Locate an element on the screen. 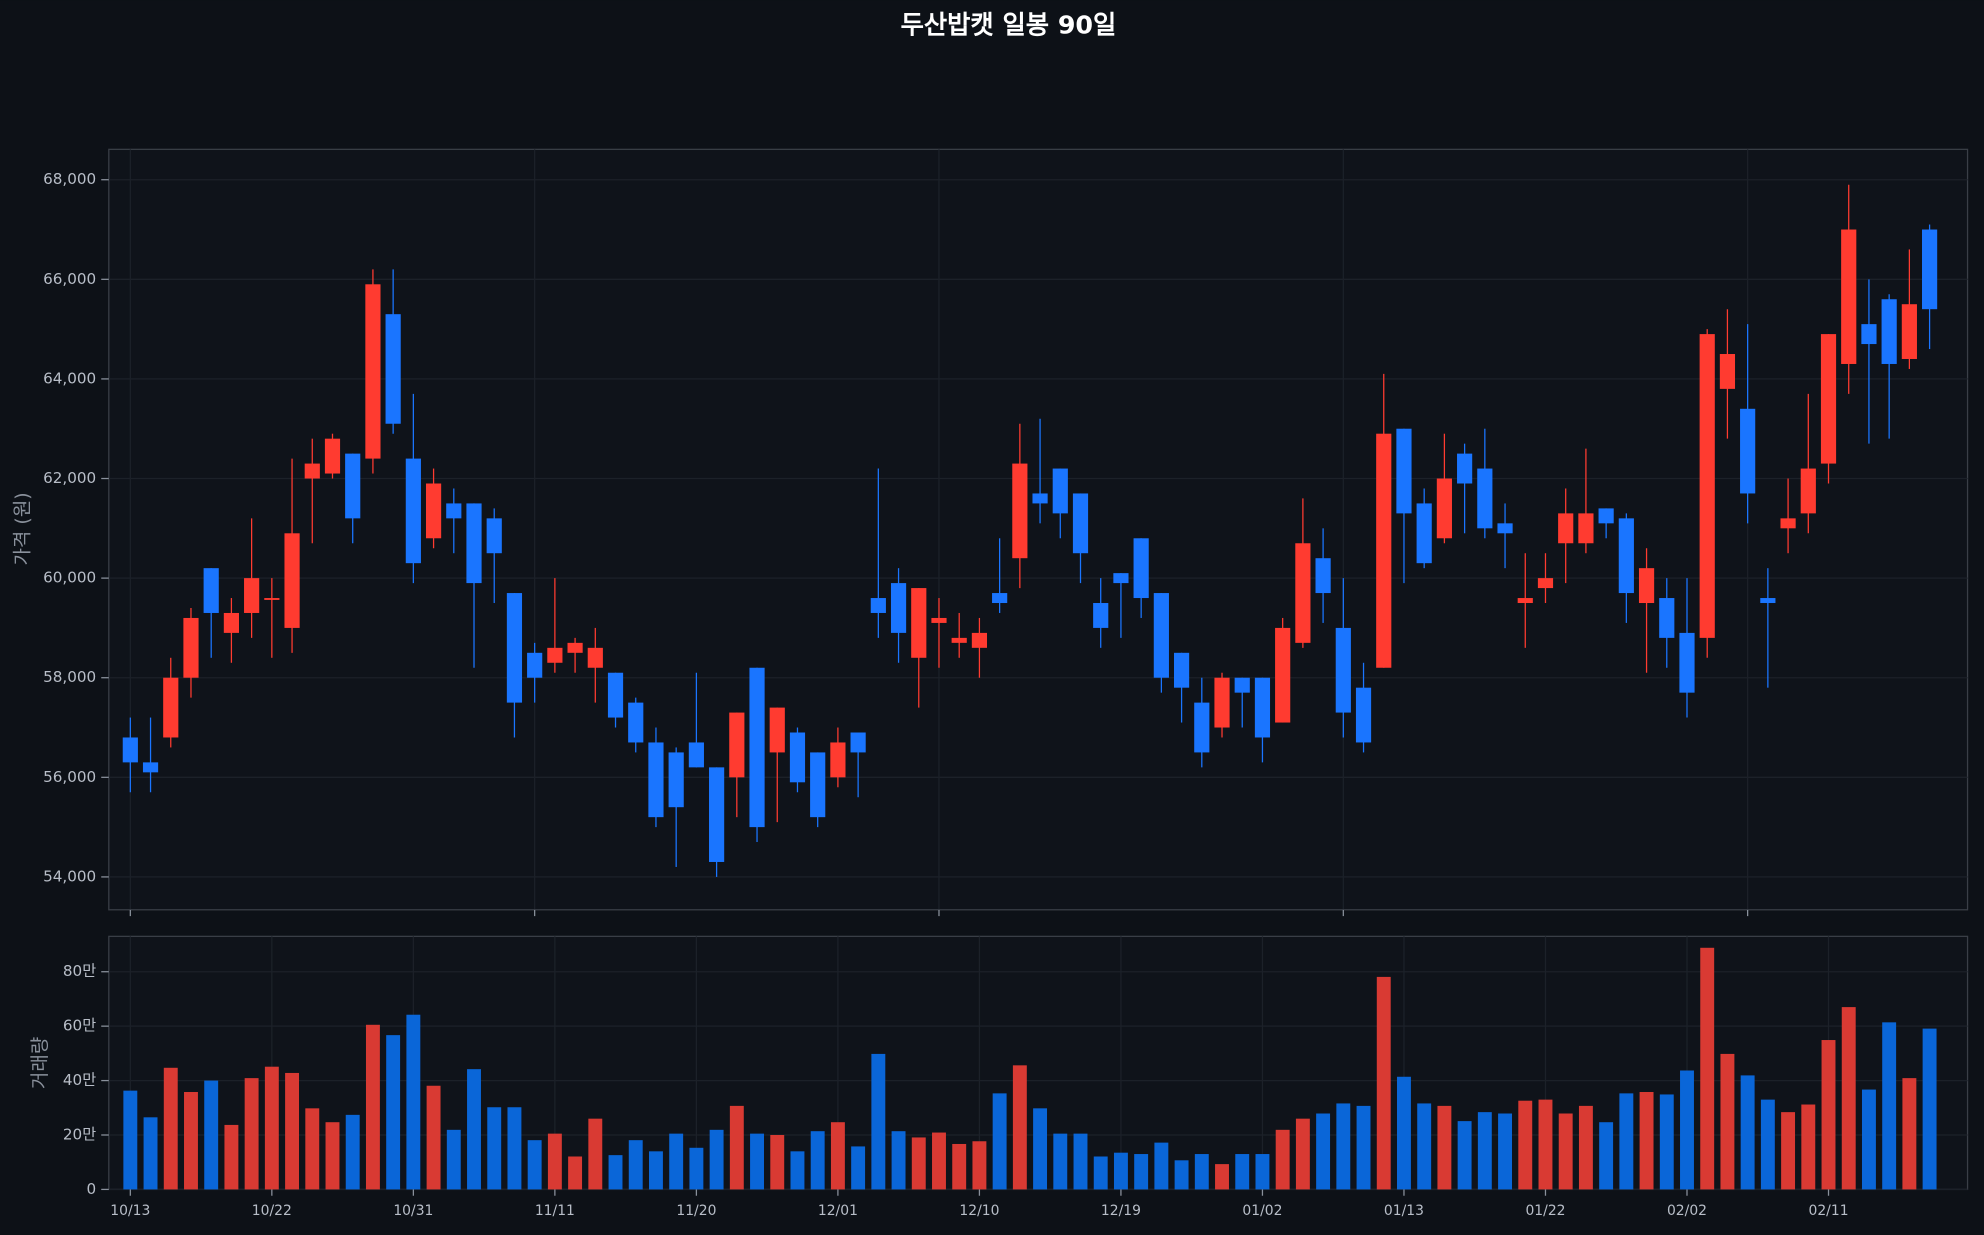 The width and height of the screenshot is (1984, 1235). y-axis-label: 가격 (원) is located at coordinates (22, 528).